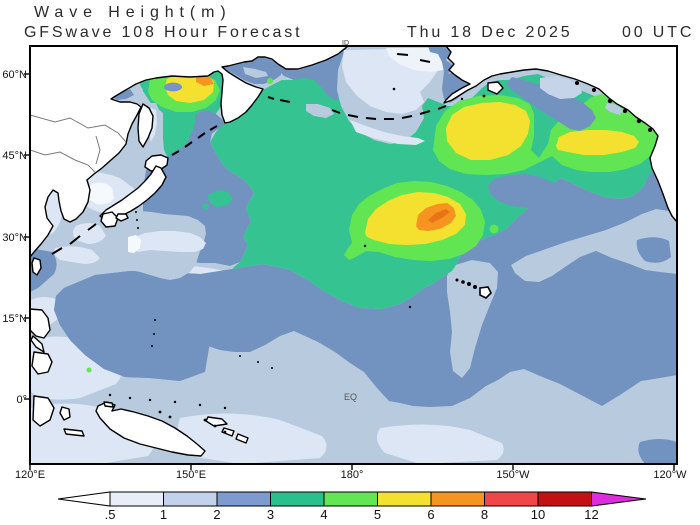 The height and width of the screenshot is (525, 700). What do you see at coordinates (270, 514) in the screenshot?
I see `svg-text: 3` at bounding box center [270, 514].